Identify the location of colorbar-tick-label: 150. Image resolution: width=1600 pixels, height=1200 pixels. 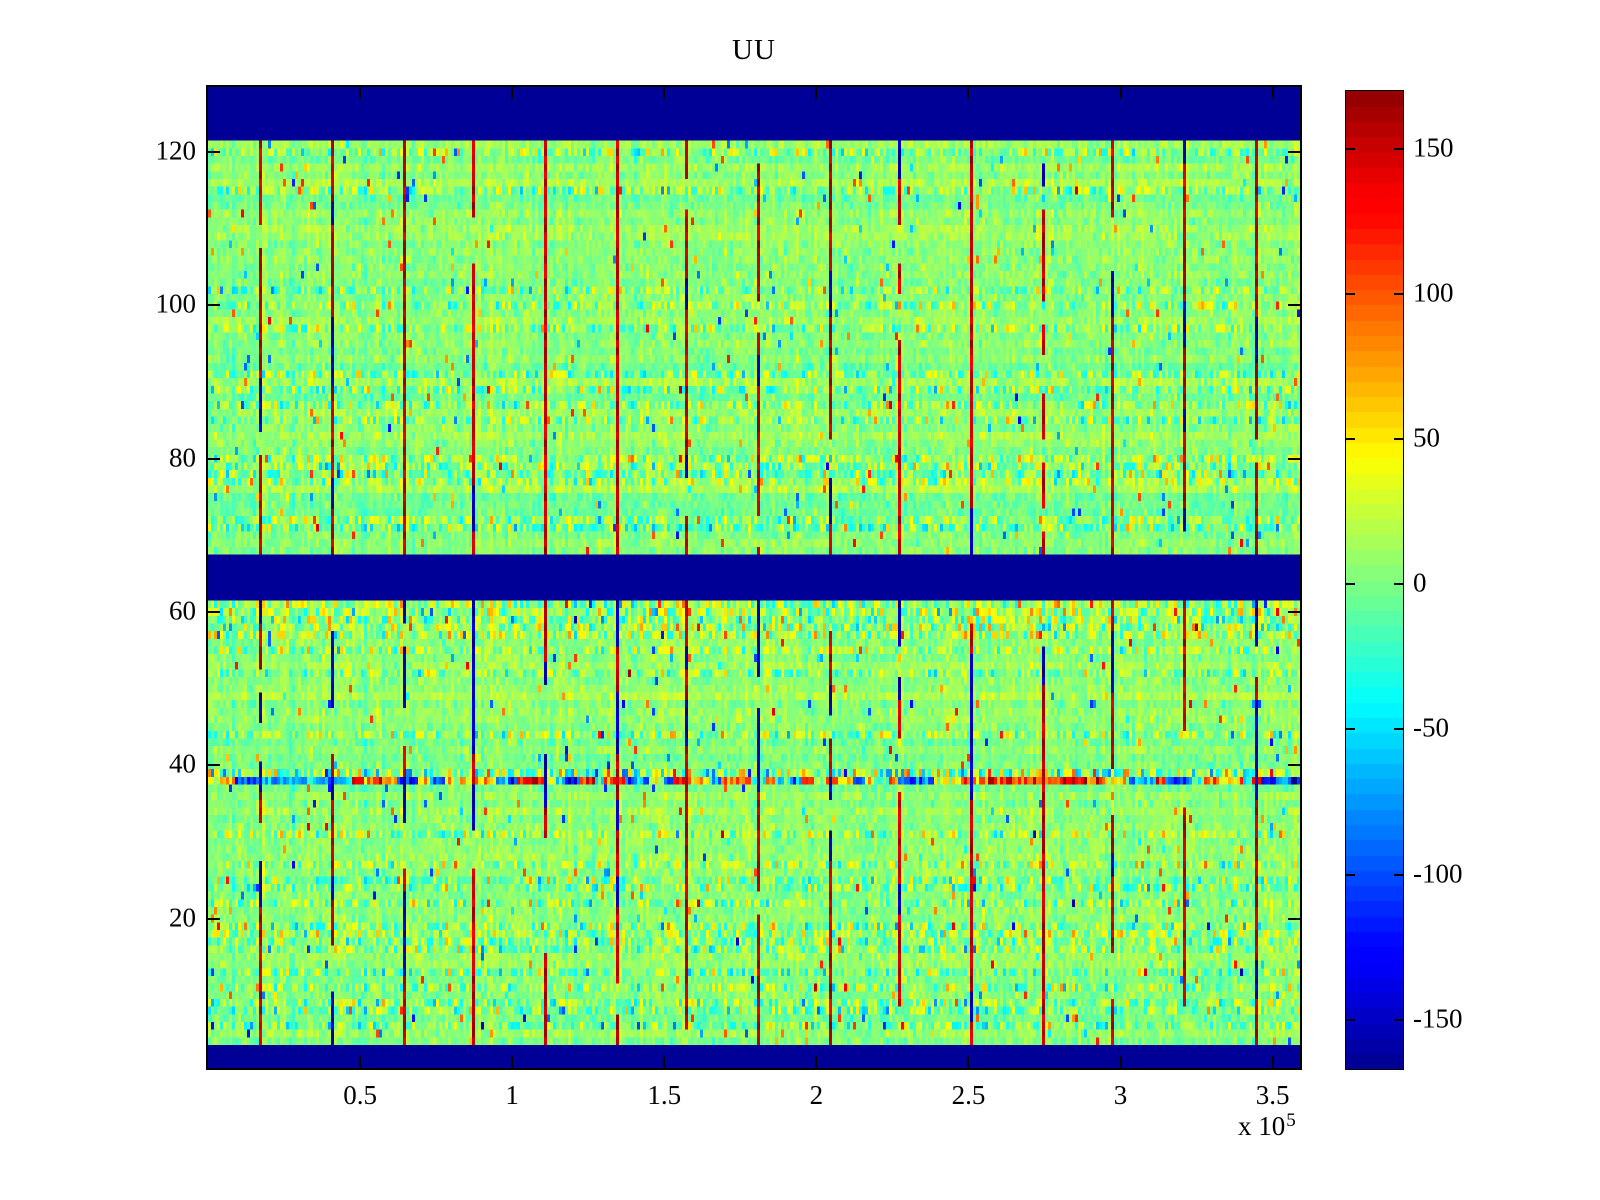
(1433, 147).